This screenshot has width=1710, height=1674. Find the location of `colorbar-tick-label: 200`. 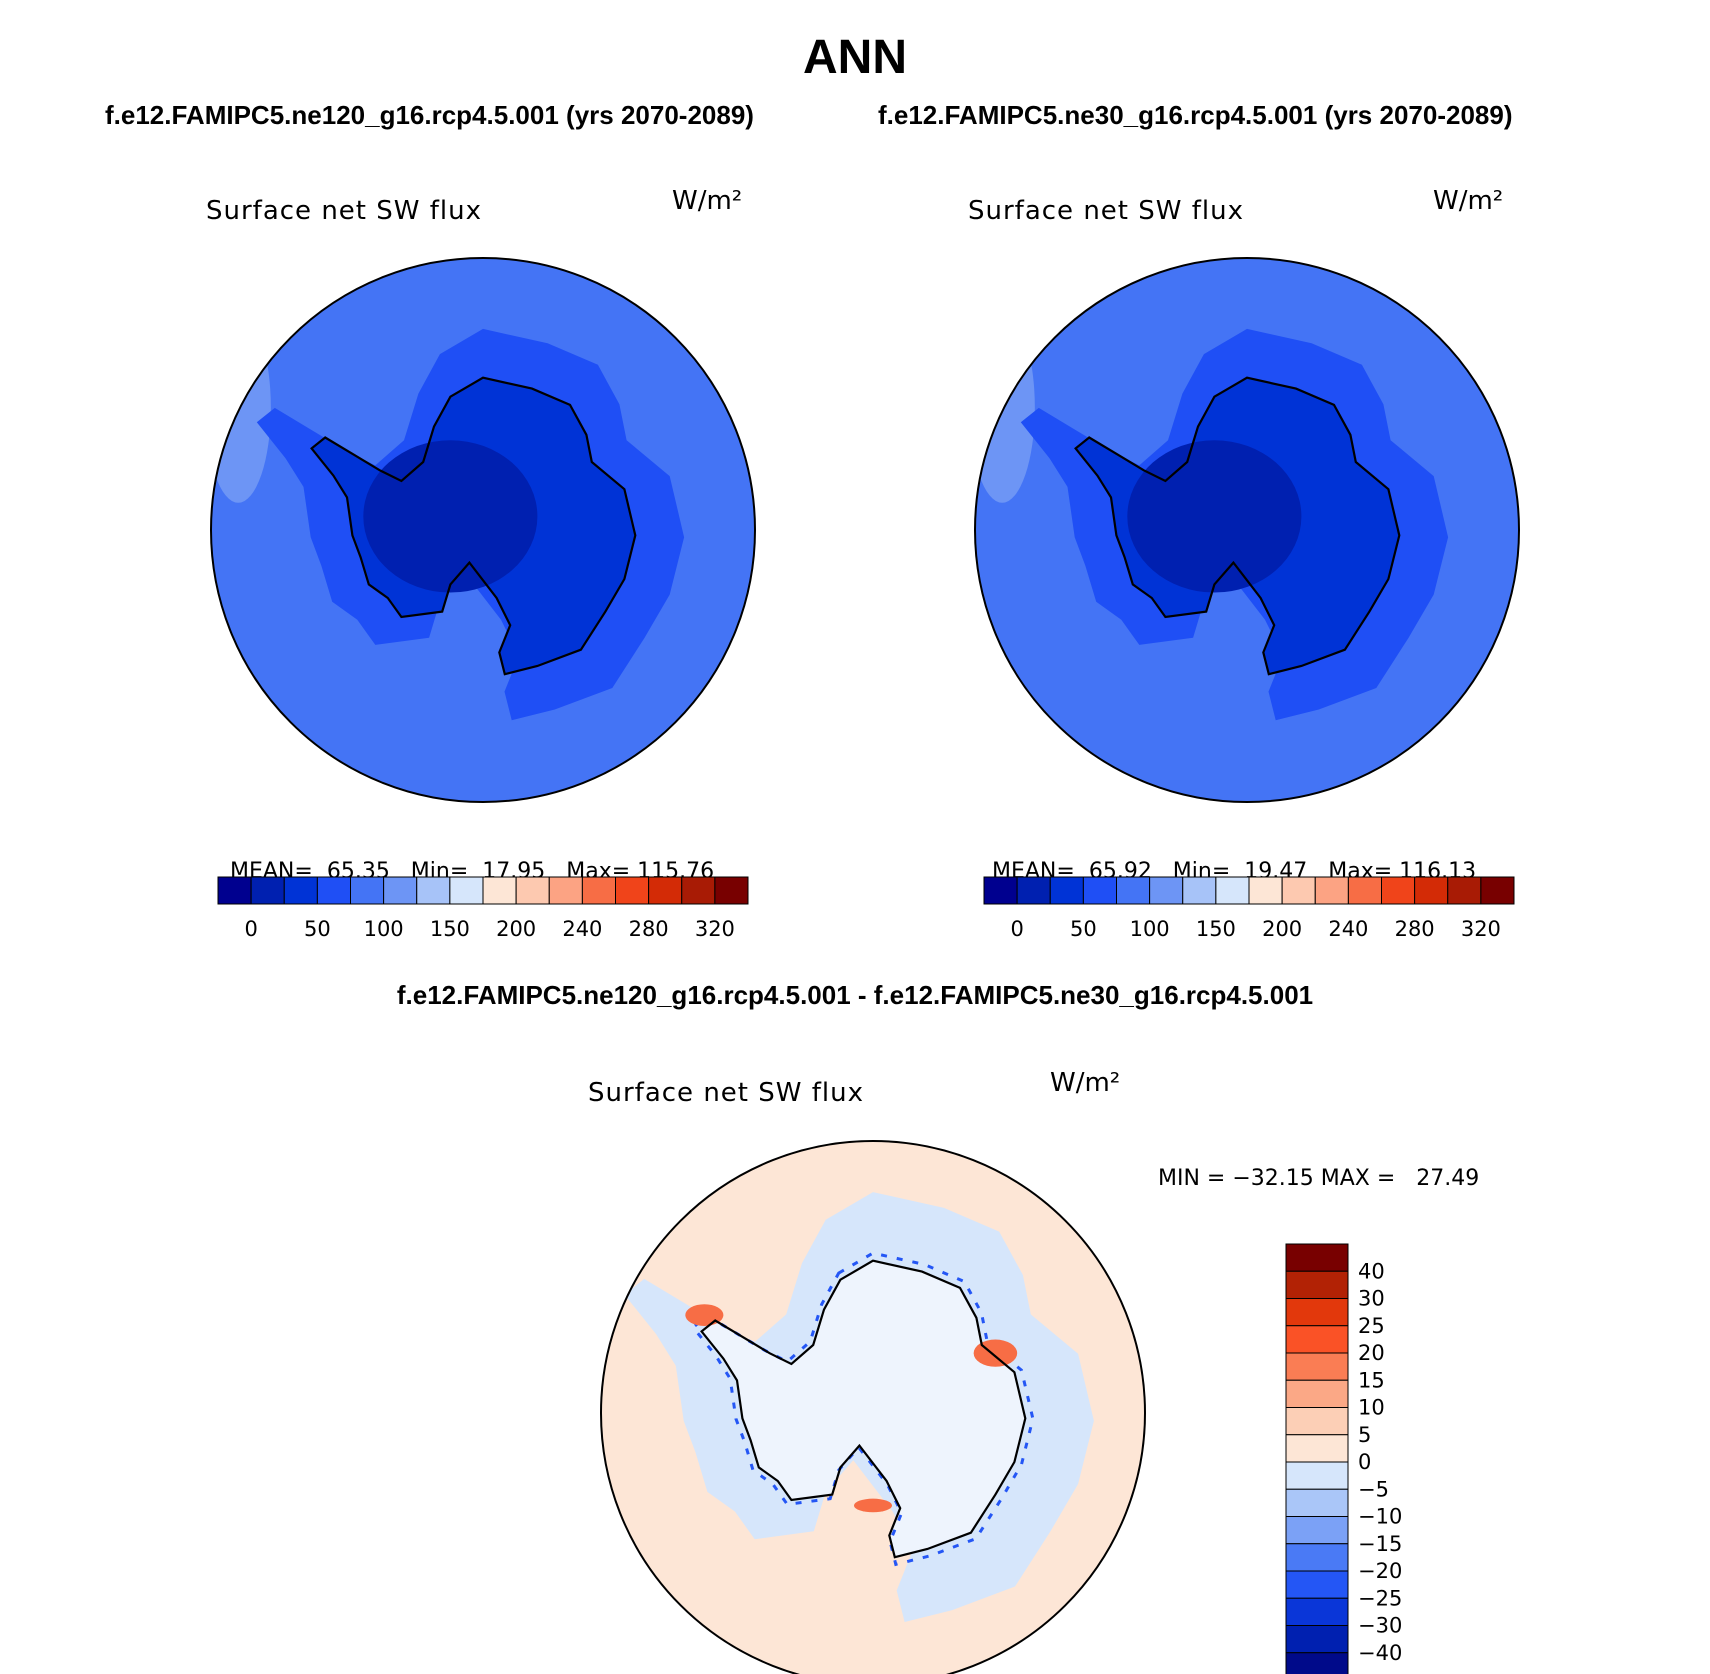

colorbar-tick-label: 200 is located at coordinates (516, 929).